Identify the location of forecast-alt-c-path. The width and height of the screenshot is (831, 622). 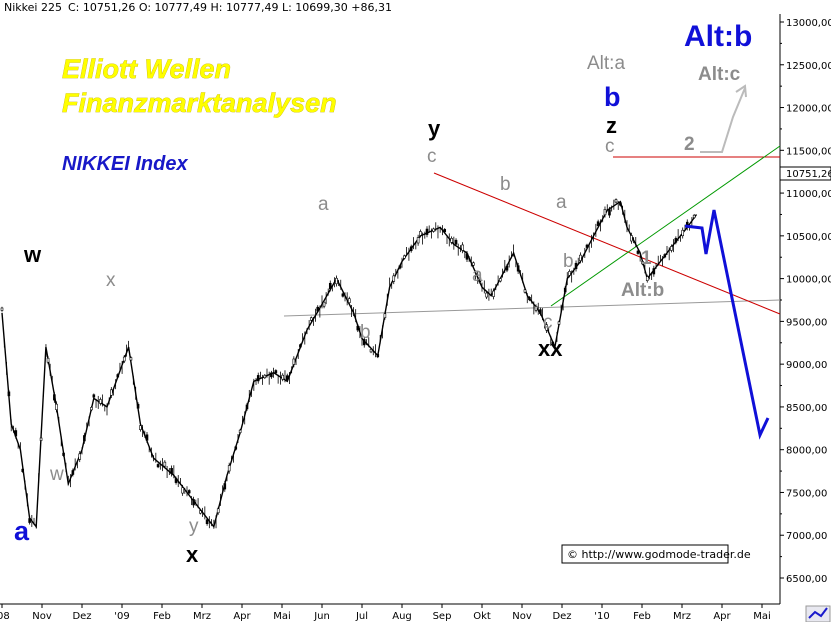
(723, 120).